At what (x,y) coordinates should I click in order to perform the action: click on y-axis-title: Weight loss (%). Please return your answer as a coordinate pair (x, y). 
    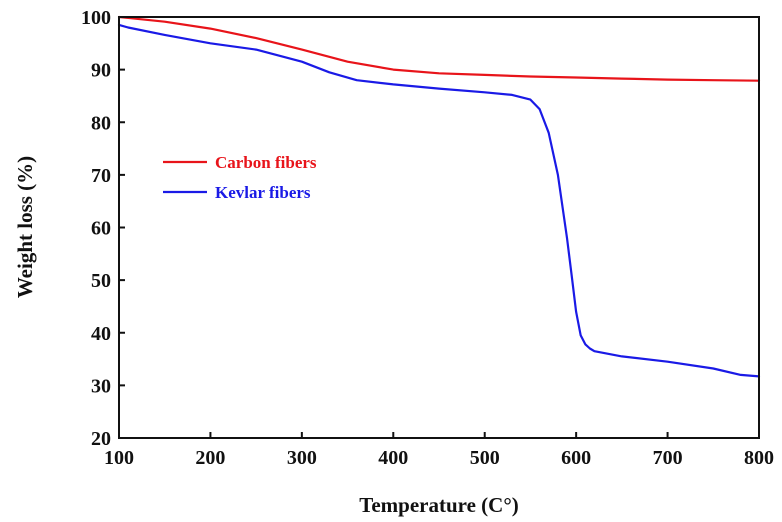
    Looking at the image, I should click on (25, 227).